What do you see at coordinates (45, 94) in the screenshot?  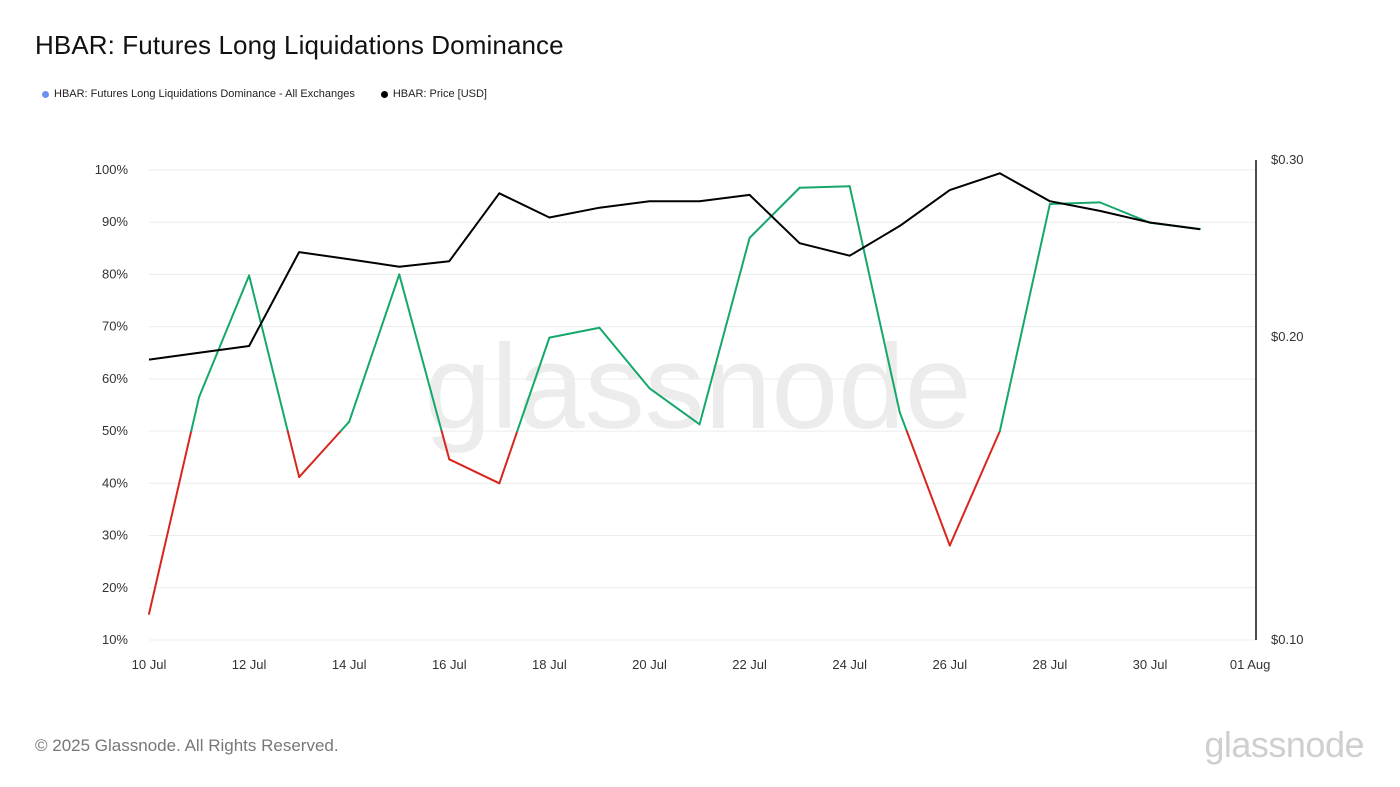 I see `legend-dot-dominance` at bounding box center [45, 94].